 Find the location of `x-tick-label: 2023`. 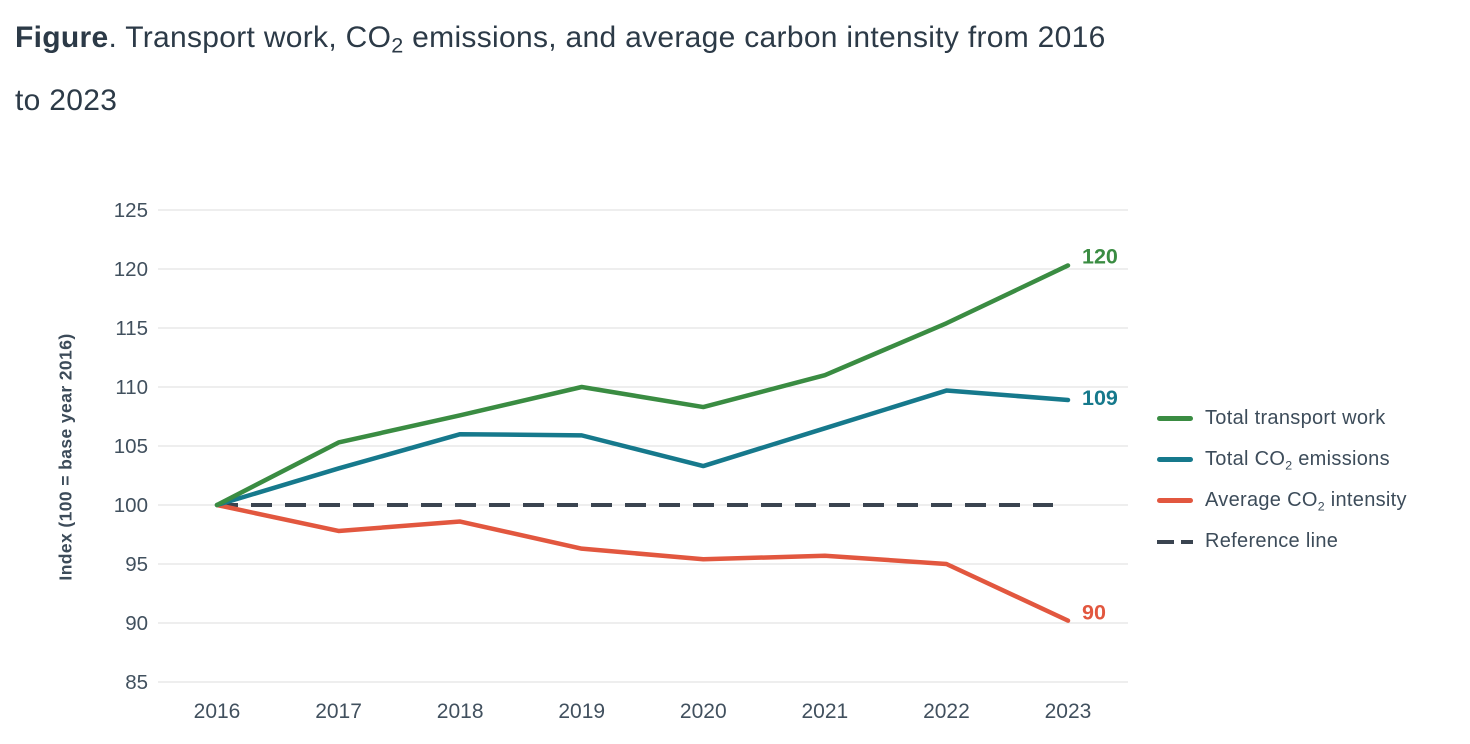

x-tick-label: 2023 is located at coordinates (1068, 711).